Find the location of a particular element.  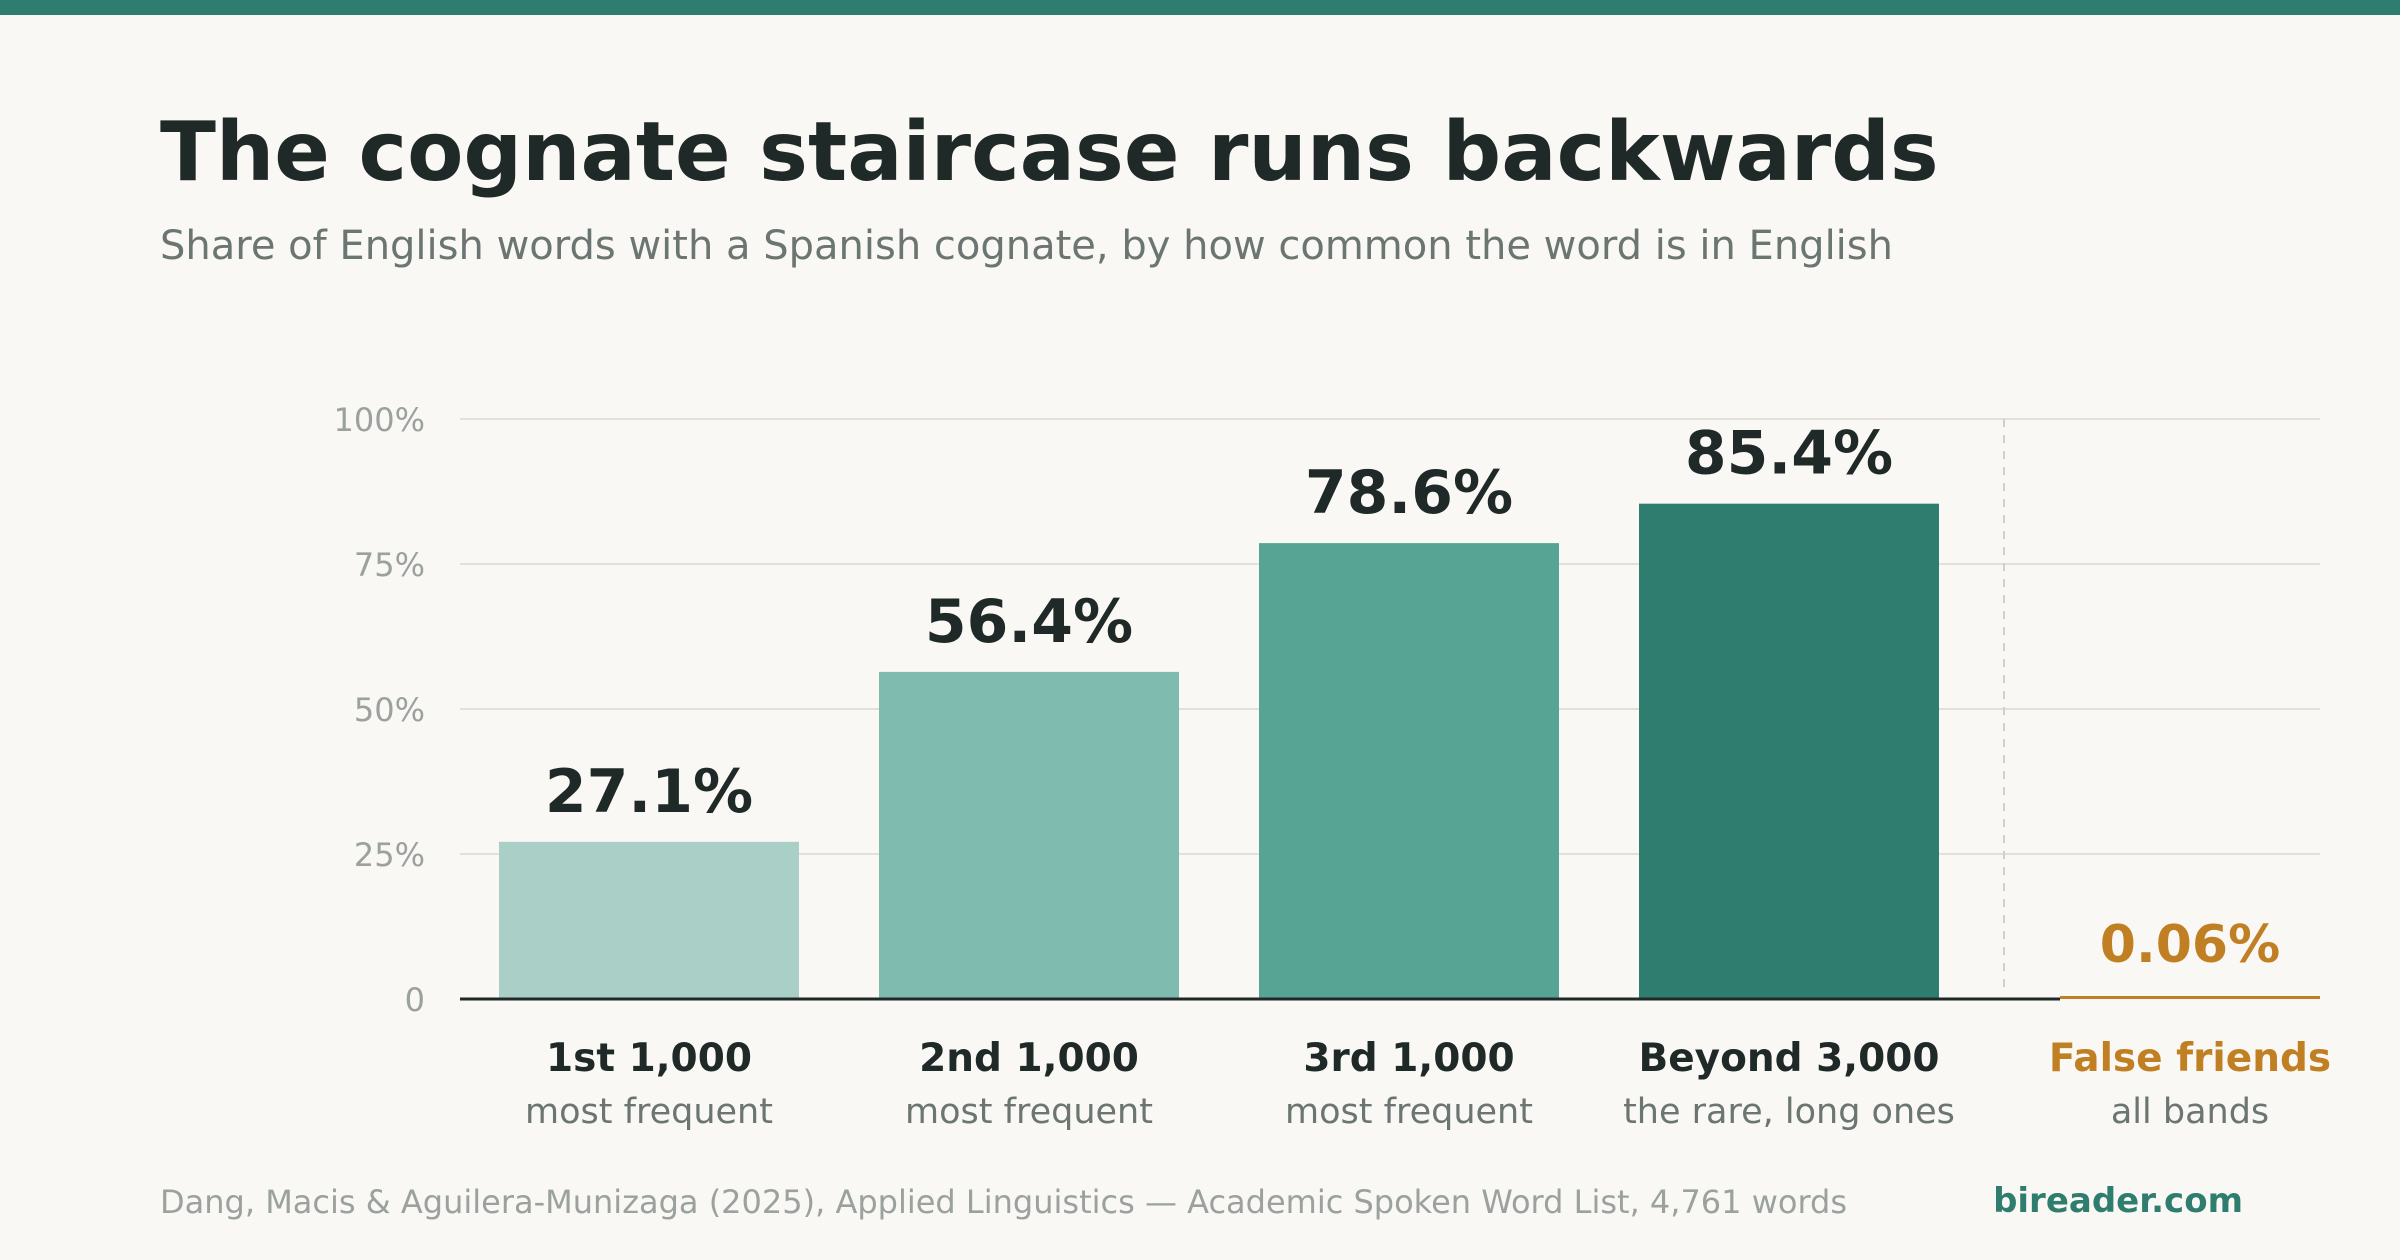

category-label: 1st 1,000 is located at coordinates (649, 1058).